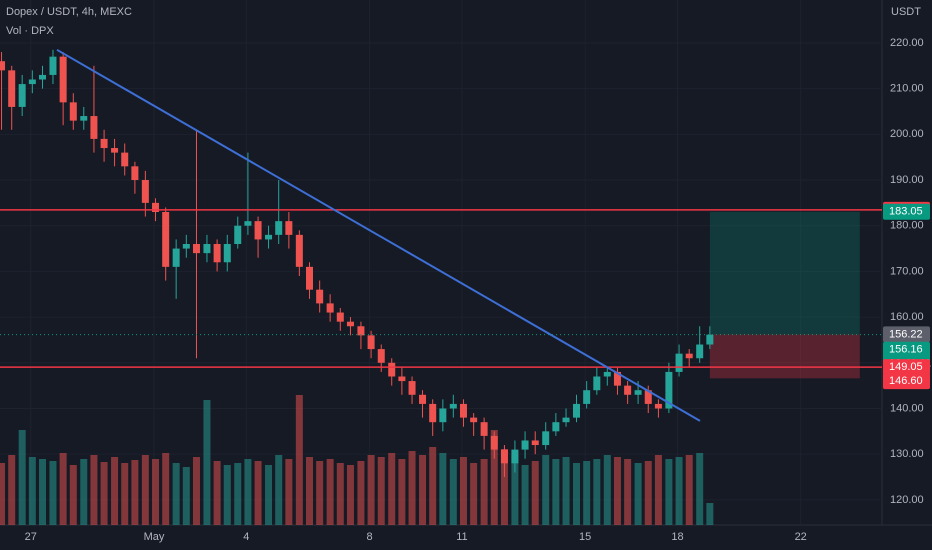  Describe the element at coordinates (30, 31) in the screenshot. I see `volume-title: Vol · DPX` at that location.